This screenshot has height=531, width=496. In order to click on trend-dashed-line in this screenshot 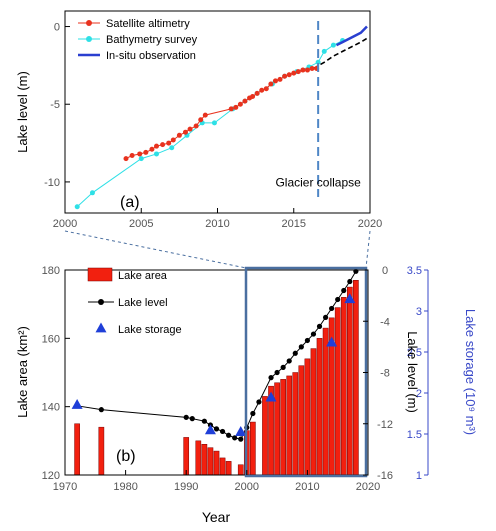, I will do `click(341, 53)`.